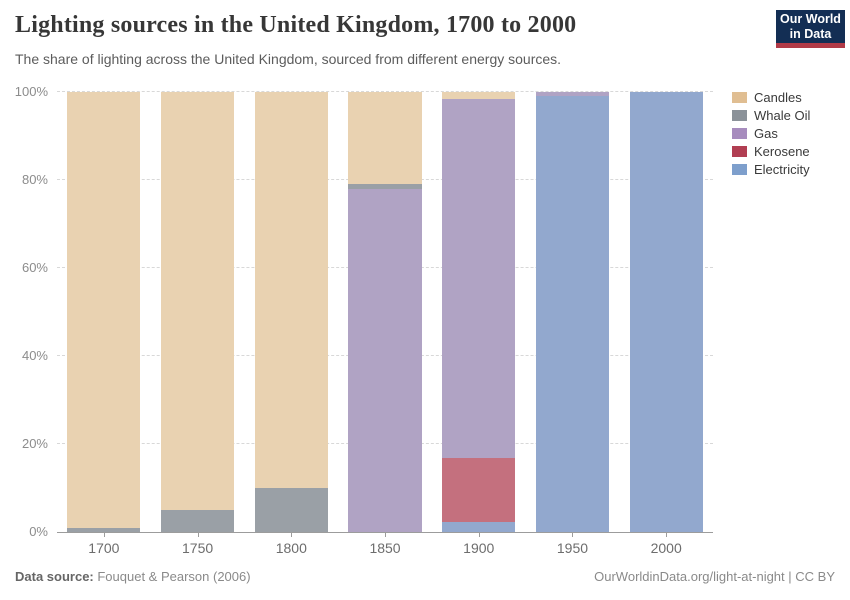 Image resolution: width=850 pixels, height=600 pixels. What do you see at coordinates (739, 133) in the screenshot?
I see `legend-swatch-gas` at bounding box center [739, 133].